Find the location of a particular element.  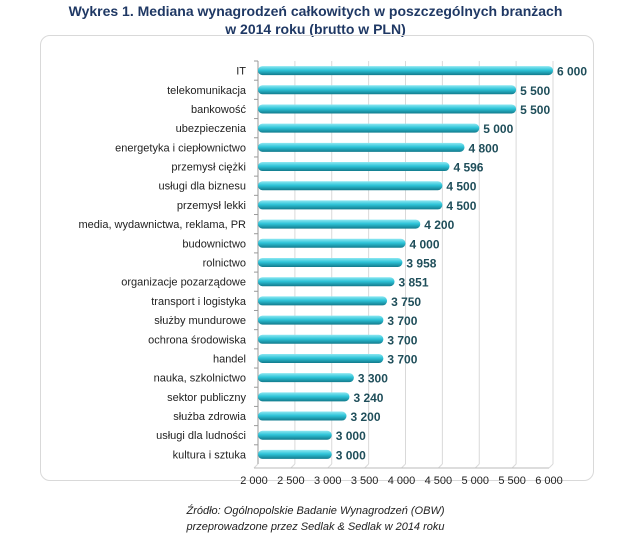

data-label: 3 200 is located at coordinates (366, 417).